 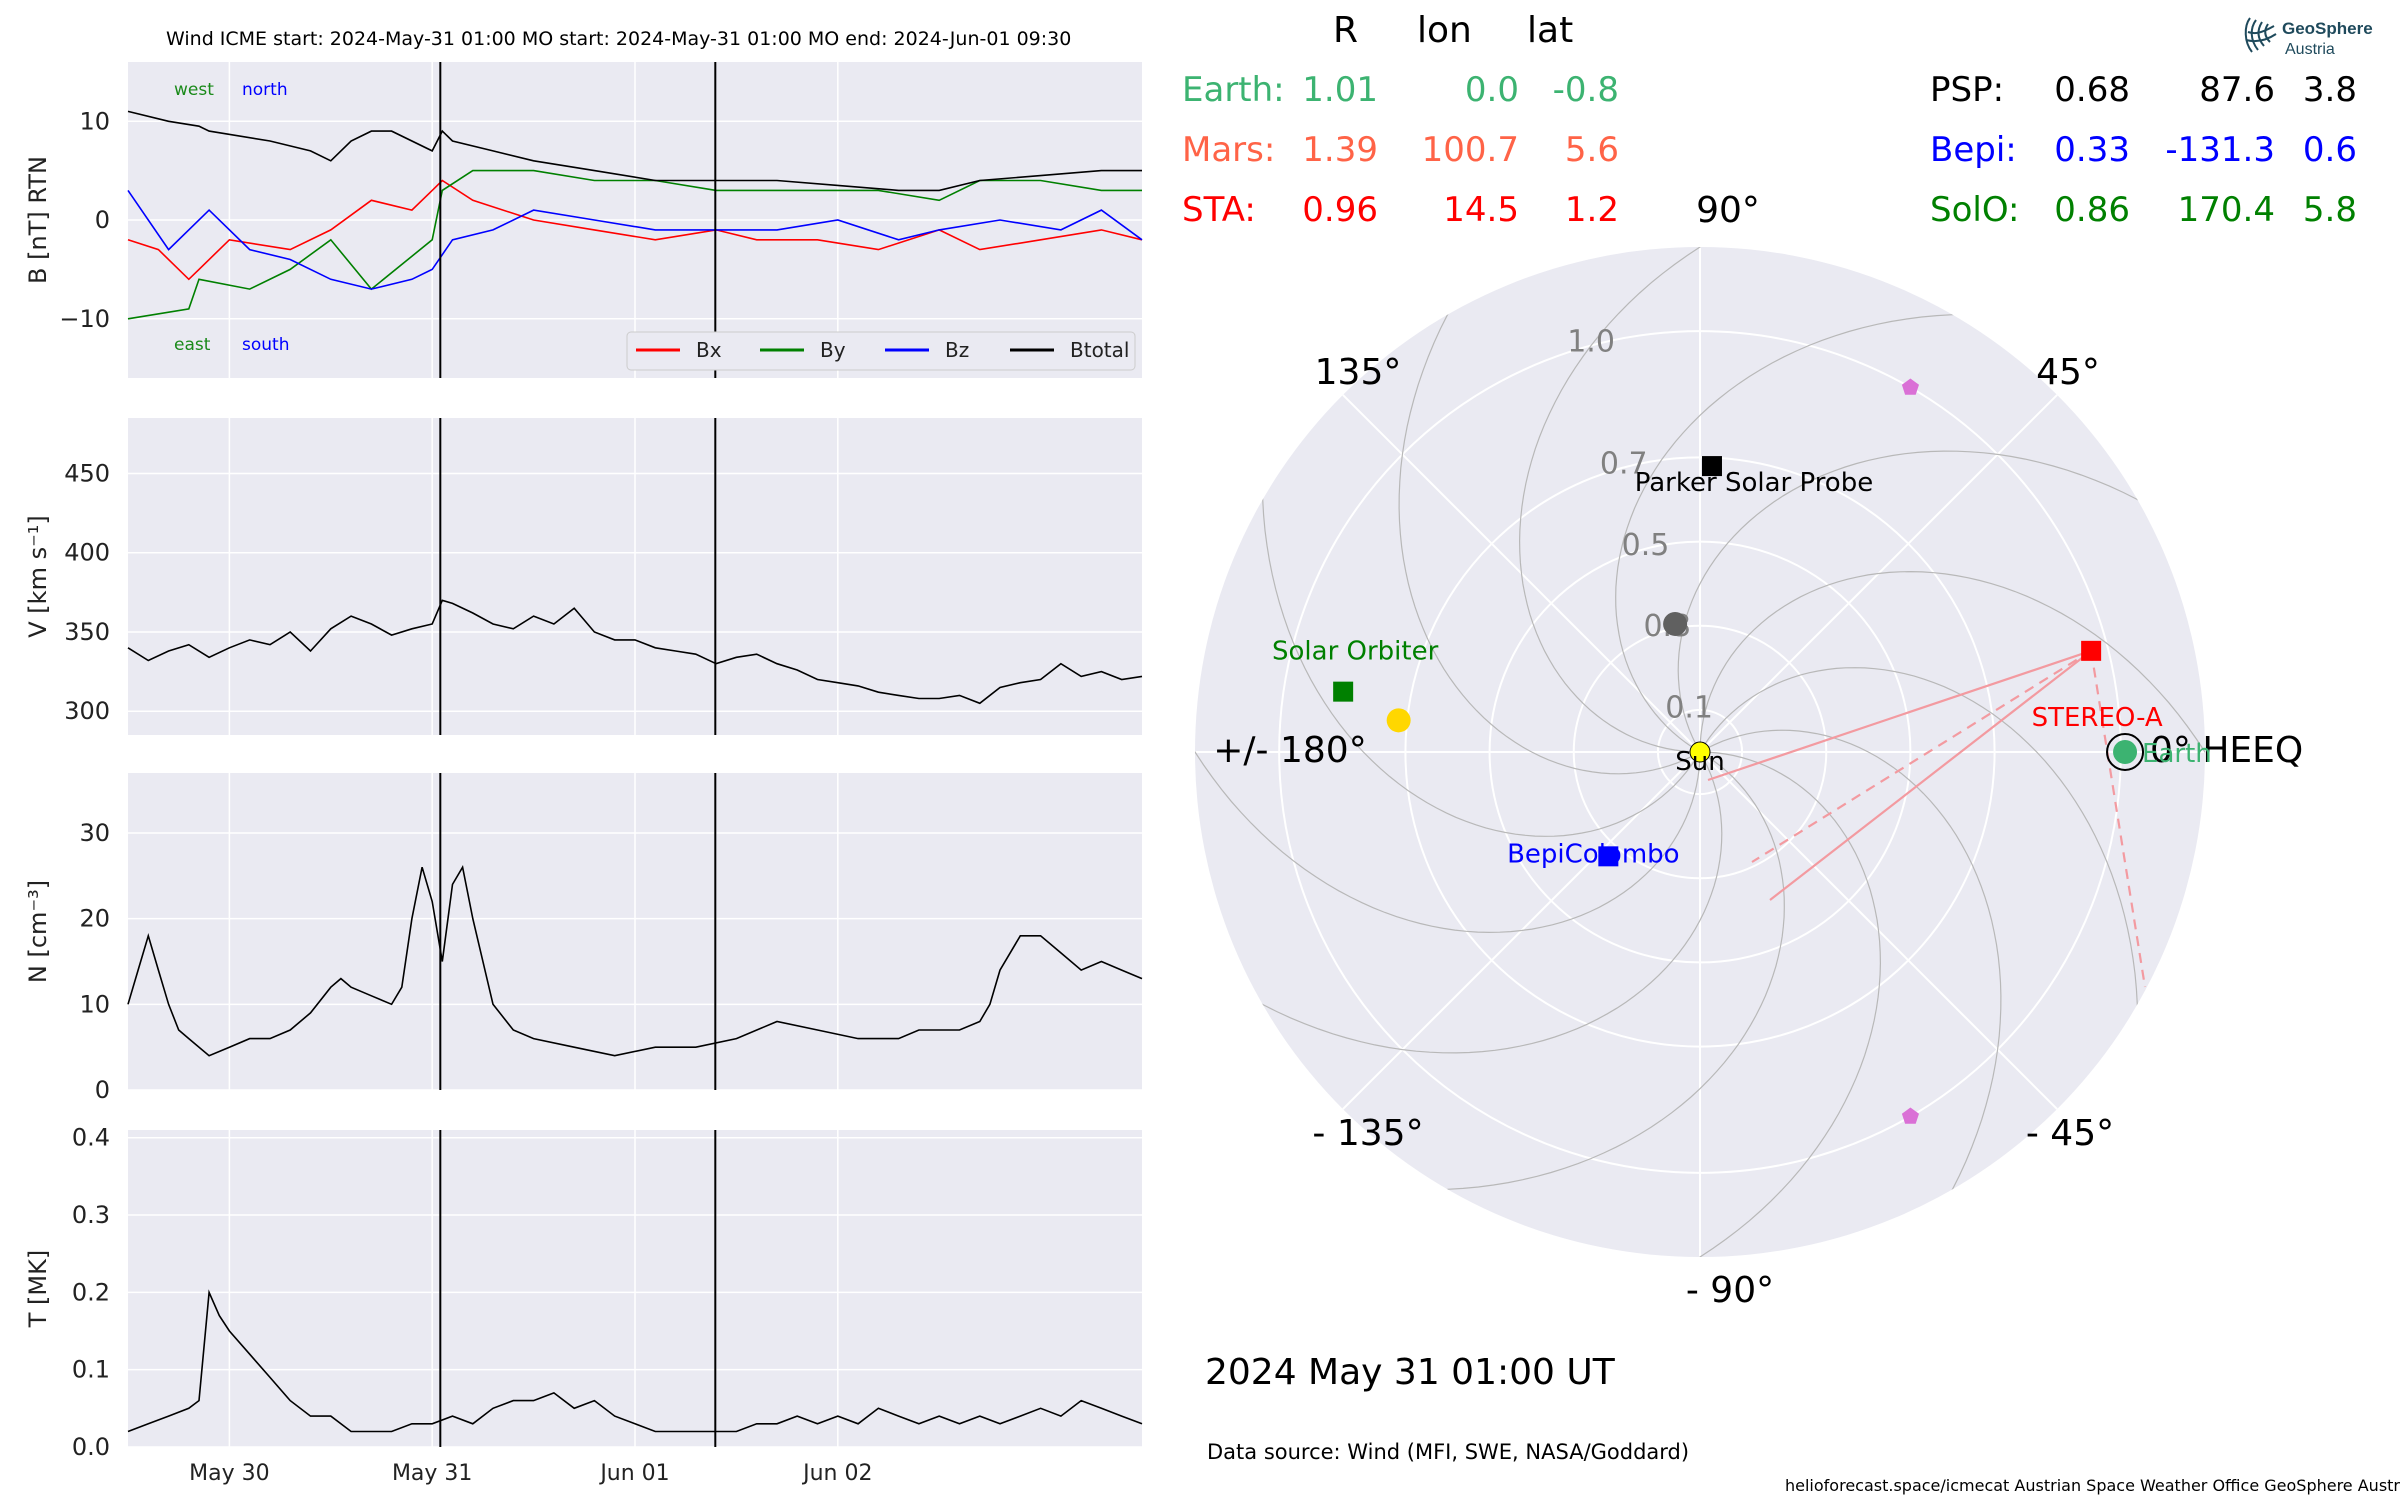 What do you see at coordinates (881, 351) in the screenshot?
I see `legend-box` at bounding box center [881, 351].